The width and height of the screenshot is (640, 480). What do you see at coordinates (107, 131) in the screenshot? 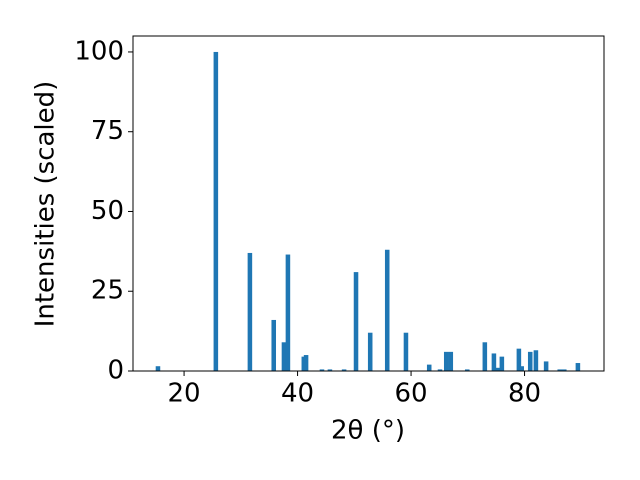
I see `y-tick-label: 75` at bounding box center [107, 131].